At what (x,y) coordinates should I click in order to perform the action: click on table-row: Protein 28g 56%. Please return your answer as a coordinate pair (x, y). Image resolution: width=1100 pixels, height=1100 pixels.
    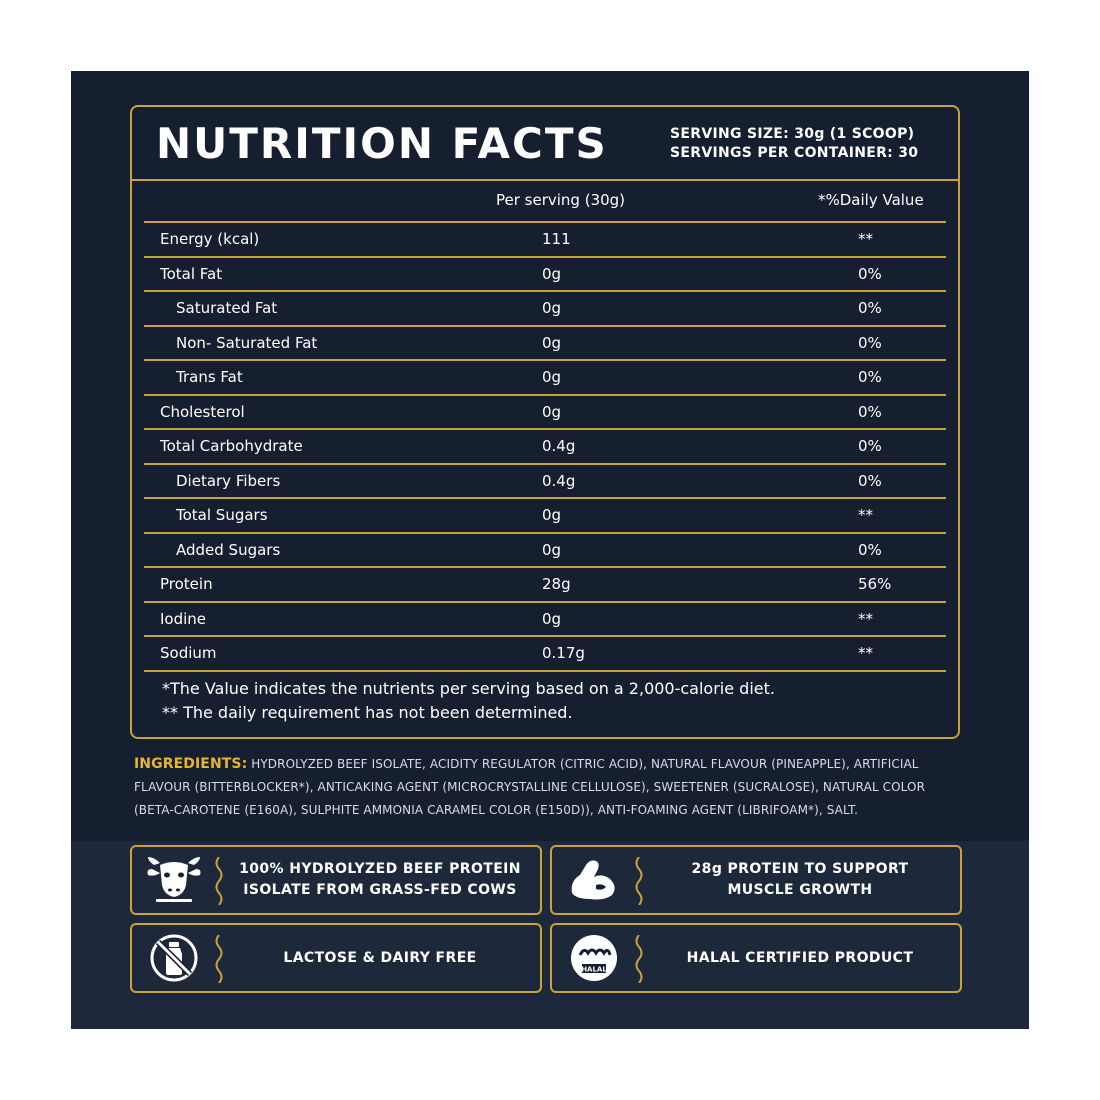
    Looking at the image, I should click on (545, 585).